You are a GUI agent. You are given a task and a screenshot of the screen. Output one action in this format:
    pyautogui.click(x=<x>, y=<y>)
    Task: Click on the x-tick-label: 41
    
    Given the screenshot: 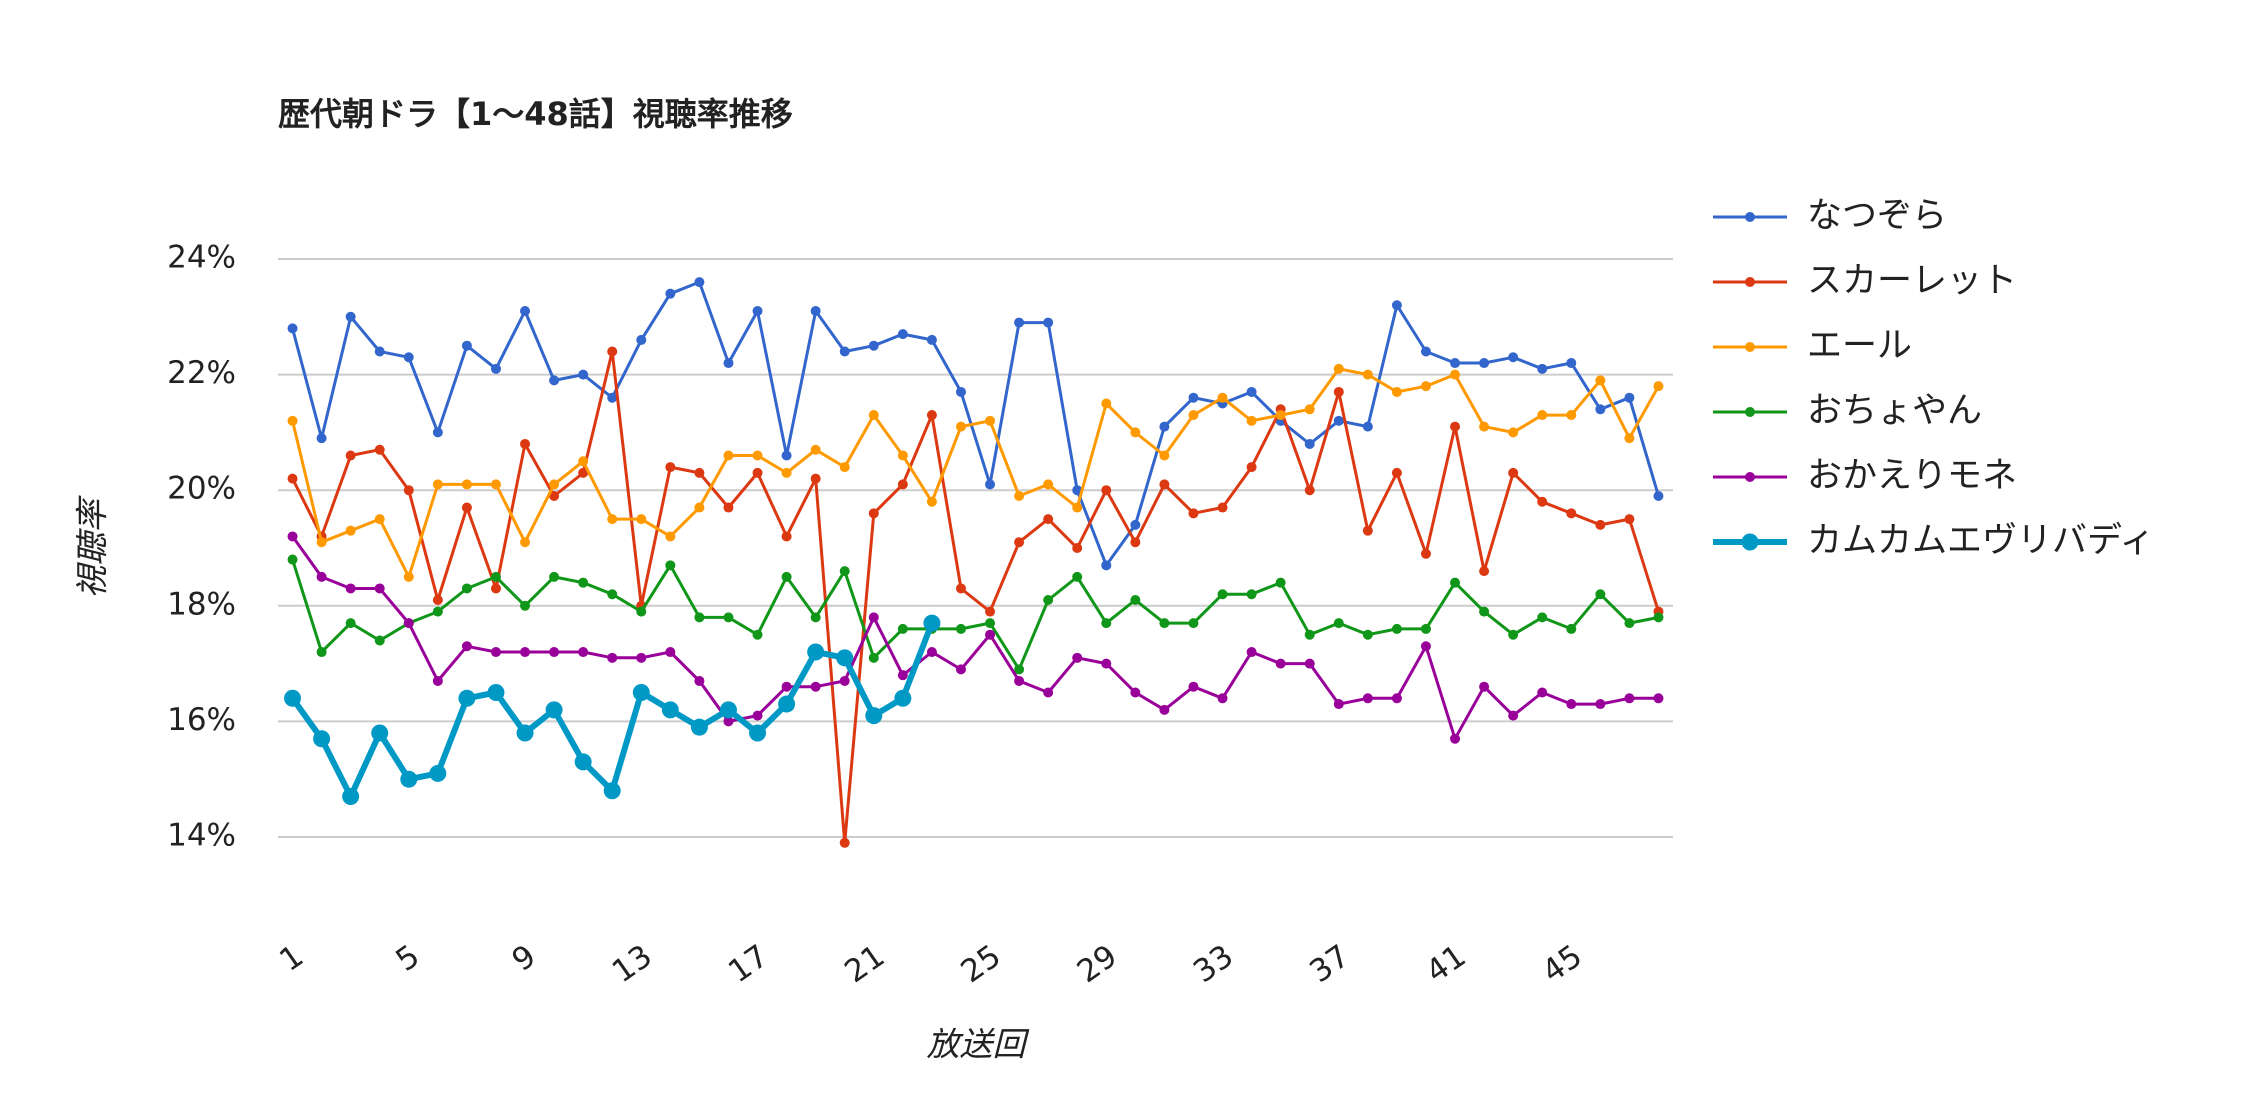 What is the action you would take?
    pyautogui.click(x=1446, y=964)
    